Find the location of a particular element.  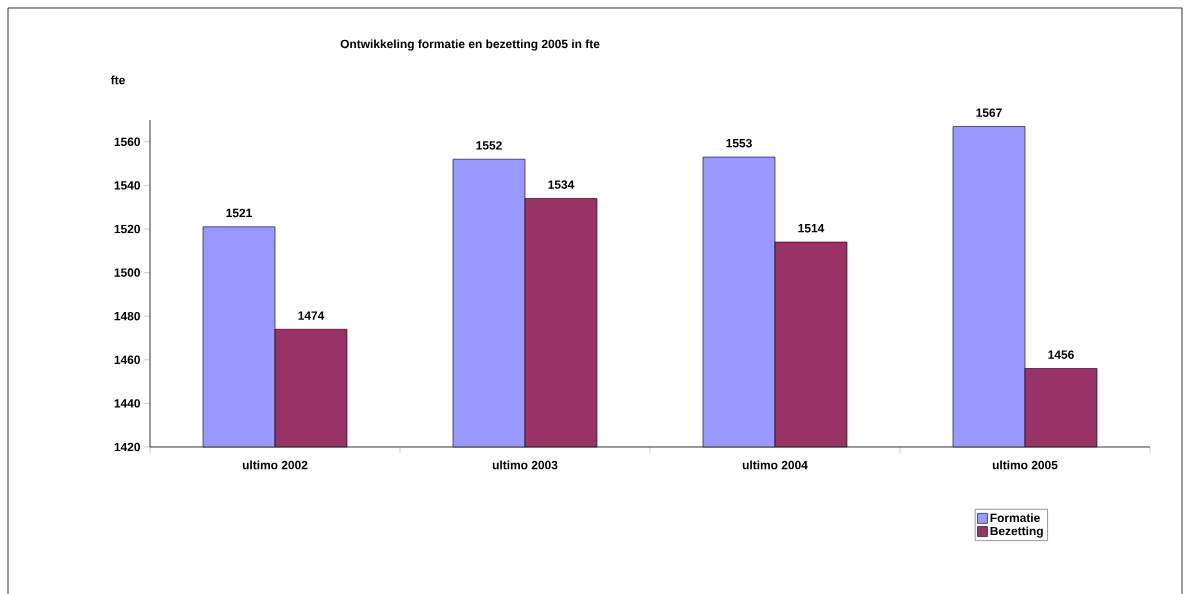

data-label: 1521 is located at coordinates (239, 213).